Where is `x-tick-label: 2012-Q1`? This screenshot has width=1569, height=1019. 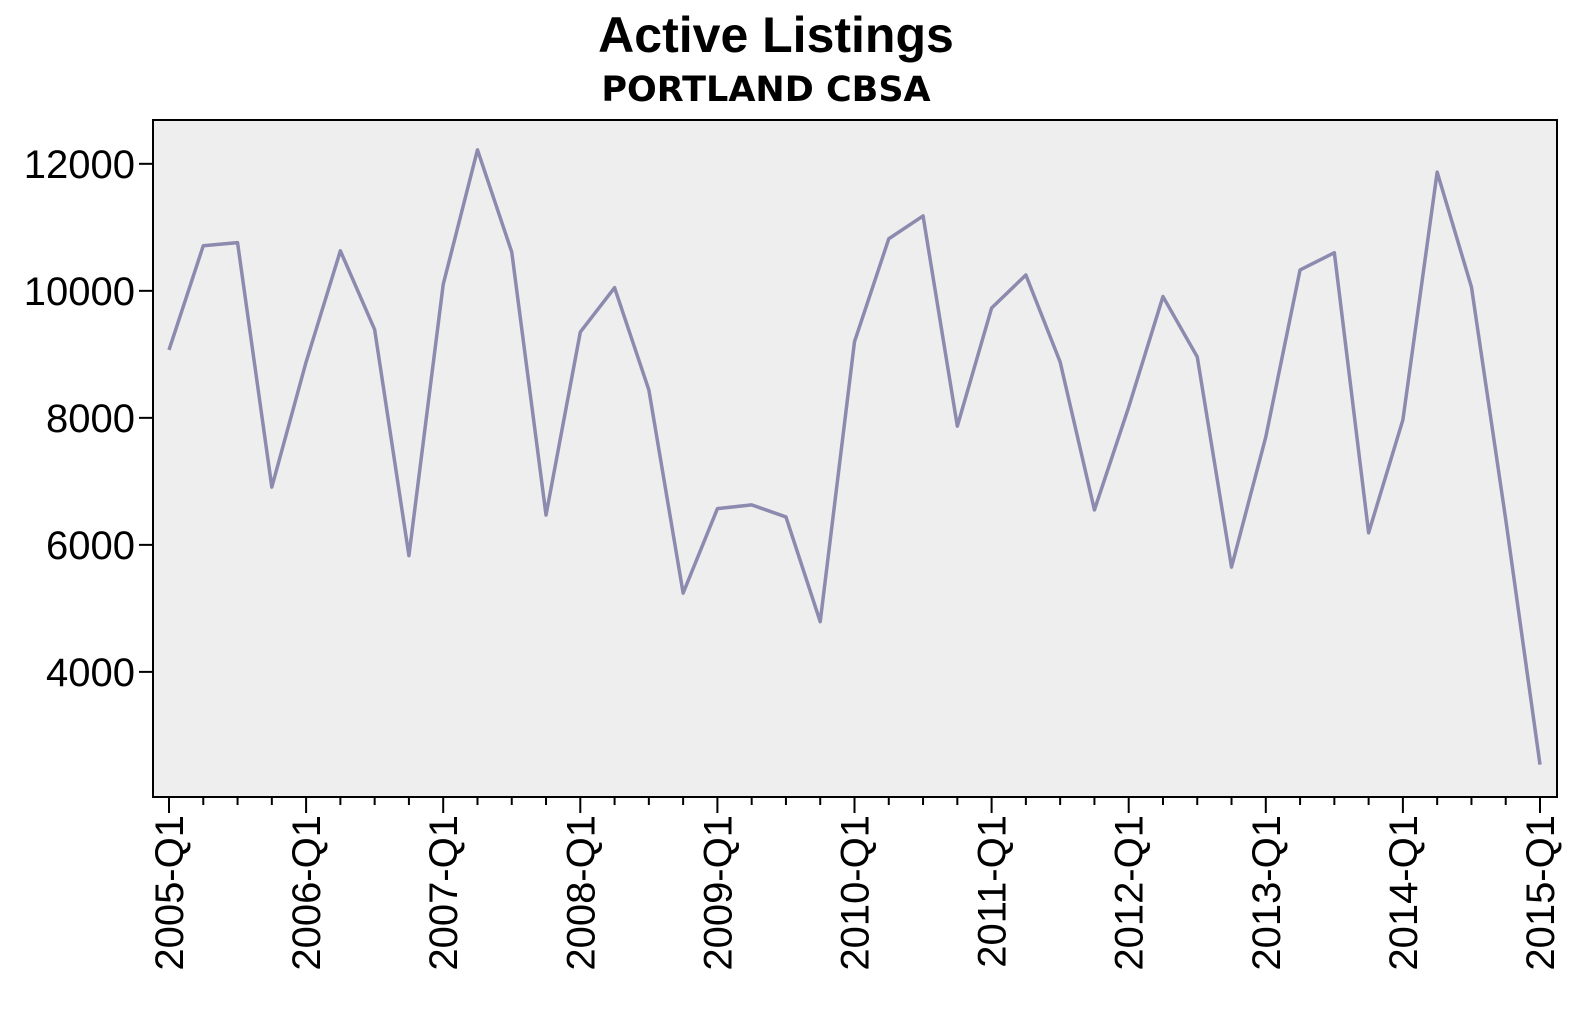 x-tick-label: 2012-Q1 is located at coordinates (1130, 893).